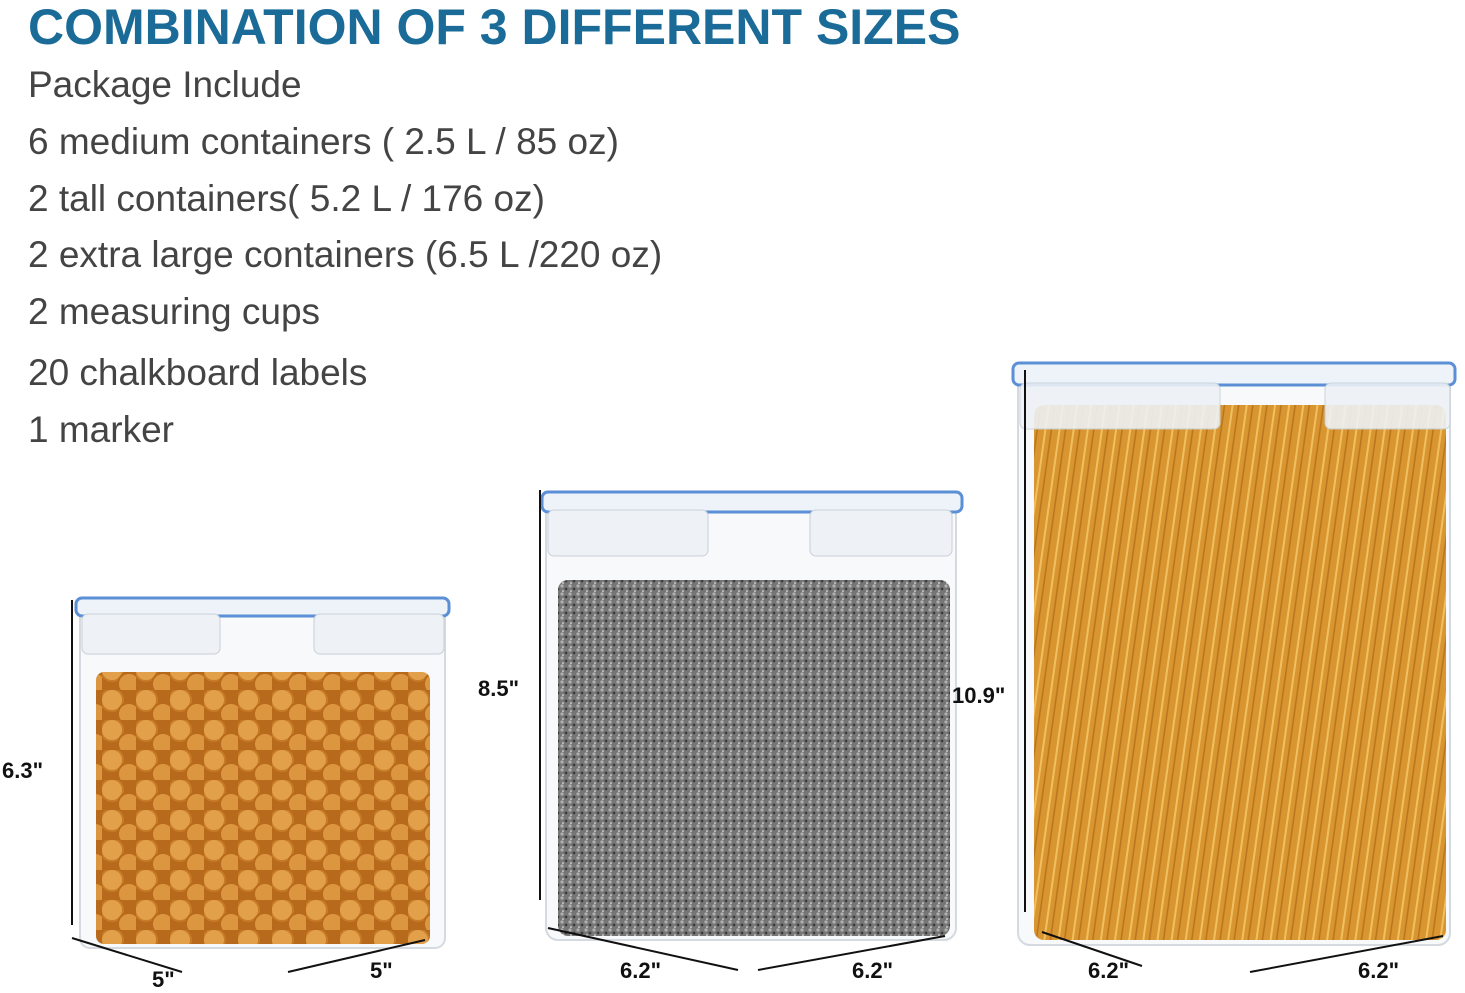 The width and height of the screenshot is (1465, 993). Describe the element at coordinates (381, 970) in the screenshot. I see `depth-label: 5"` at that location.